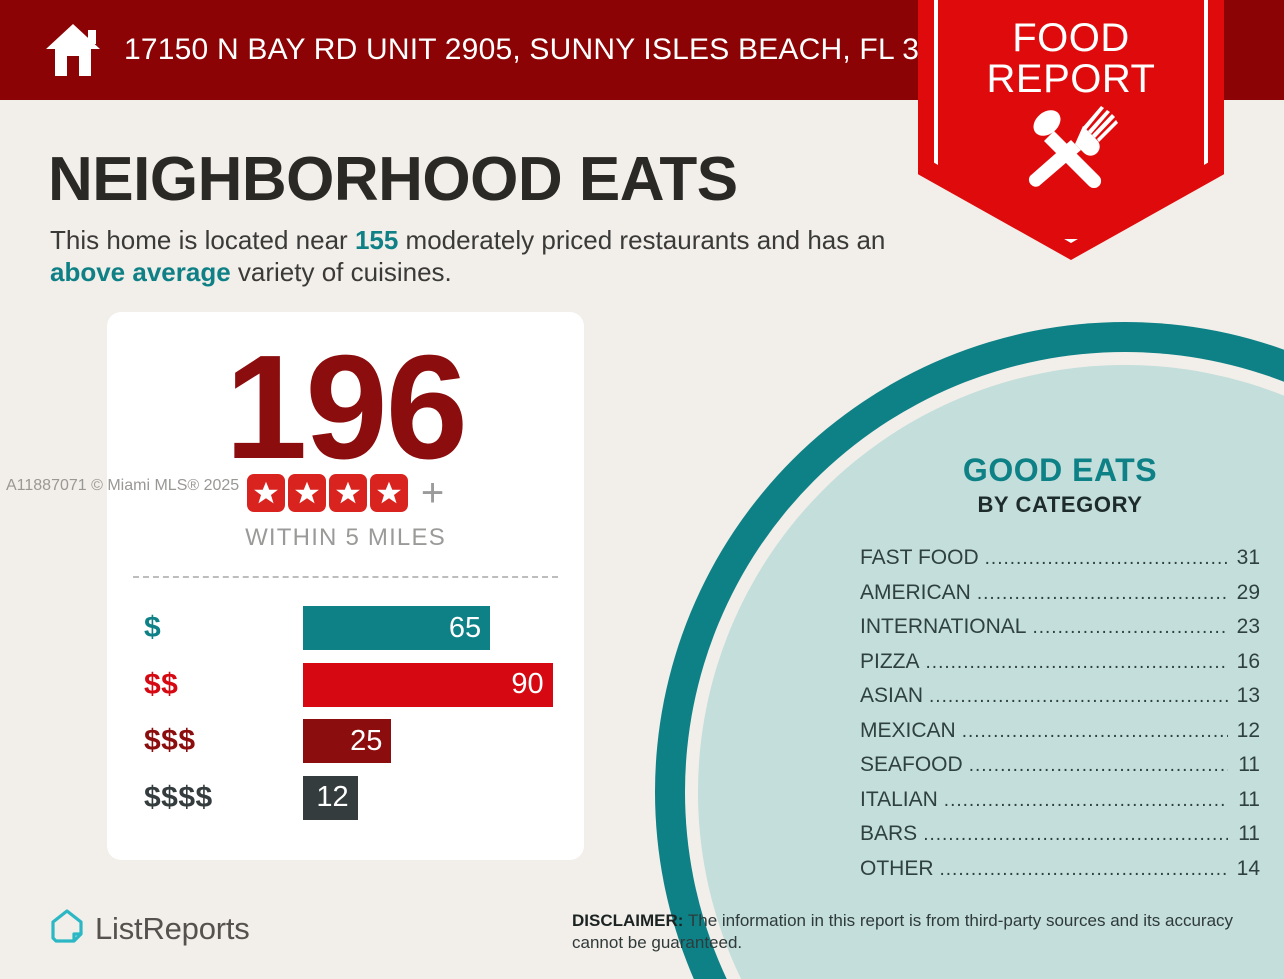 Image resolution: width=1284 pixels, height=979 pixels. Describe the element at coordinates (919, 557) in the screenshot. I see `good-eats-category: FAST FOOD` at that location.